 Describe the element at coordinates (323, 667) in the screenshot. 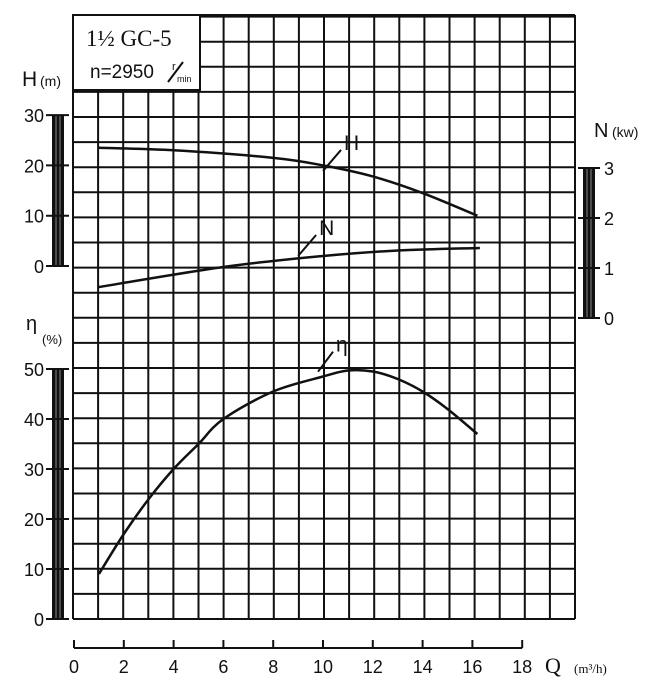

I see `x-axis-tick-label: 10` at that location.